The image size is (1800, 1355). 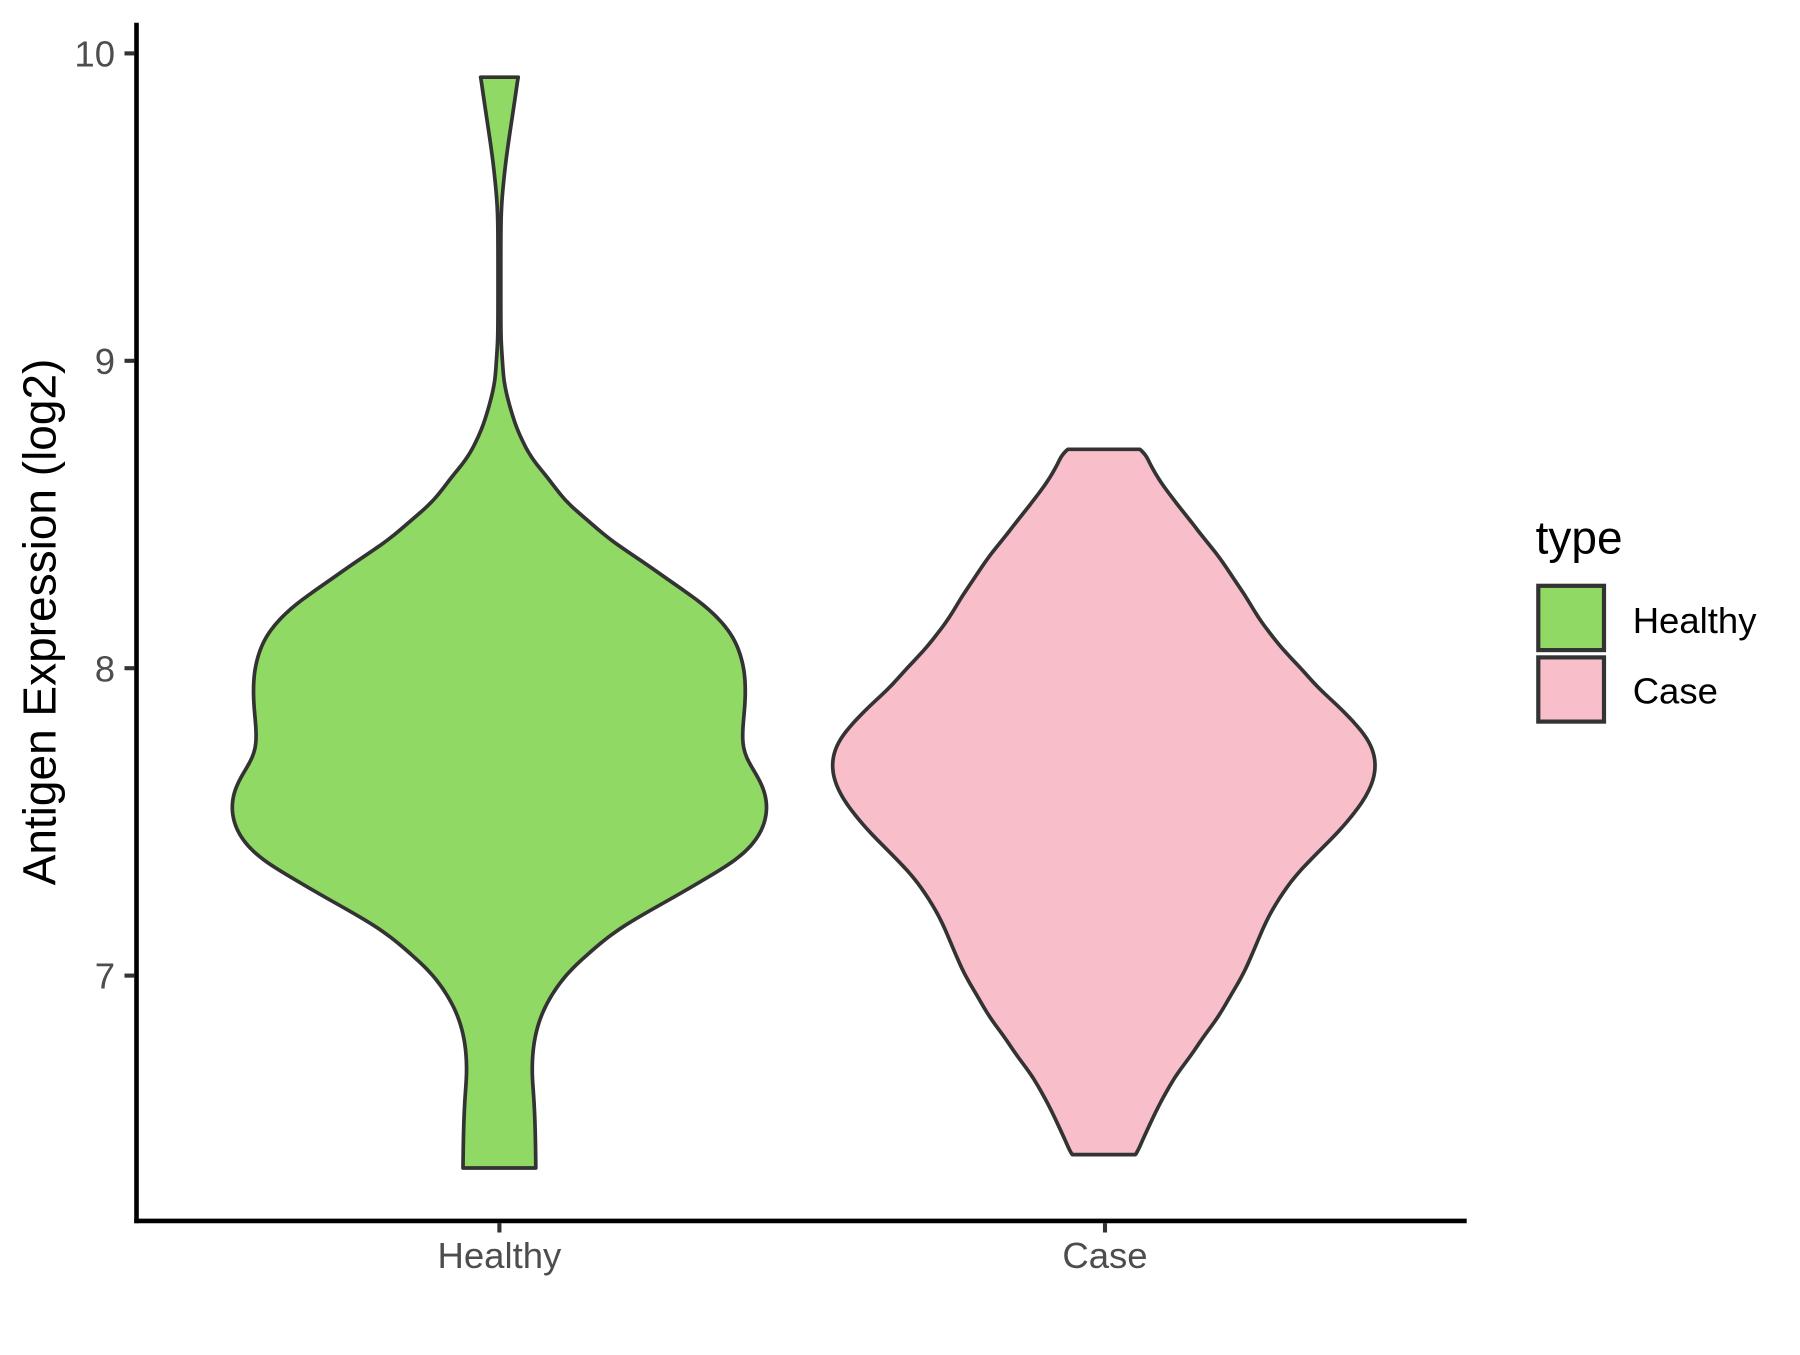 I want to click on svg-text: 10, so click(x=94, y=54).